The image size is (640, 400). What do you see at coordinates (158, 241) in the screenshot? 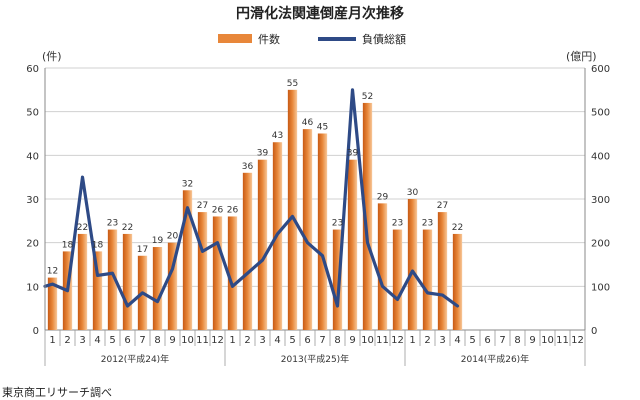
I see `bar-data-label: 19` at bounding box center [158, 241].